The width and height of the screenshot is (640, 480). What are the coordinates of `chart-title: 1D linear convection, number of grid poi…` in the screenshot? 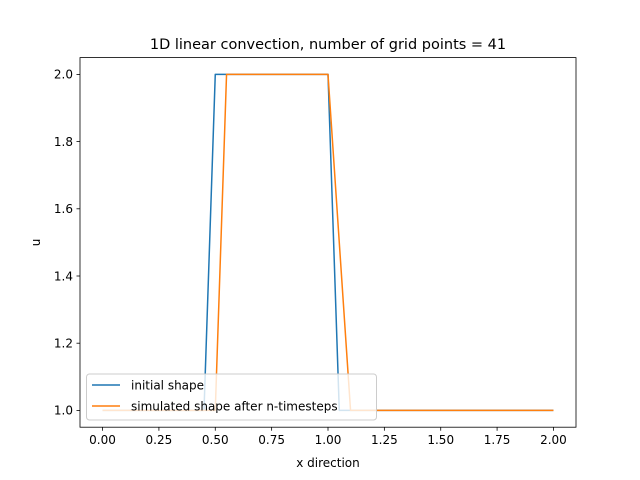 It's located at (328, 45).